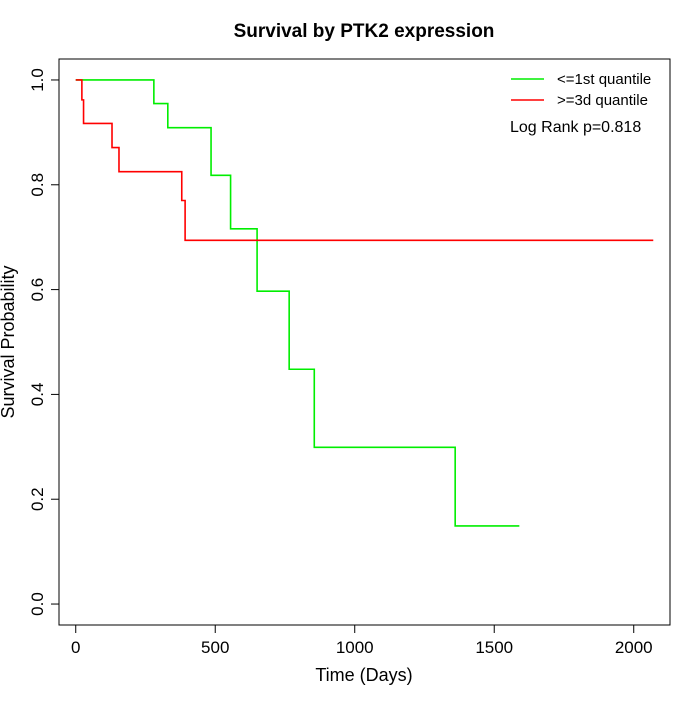 The height and width of the screenshot is (705, 700). Describe the element at coordinates (215, 647) in the screenshot. I see `x-tick-label: 500` at that location.